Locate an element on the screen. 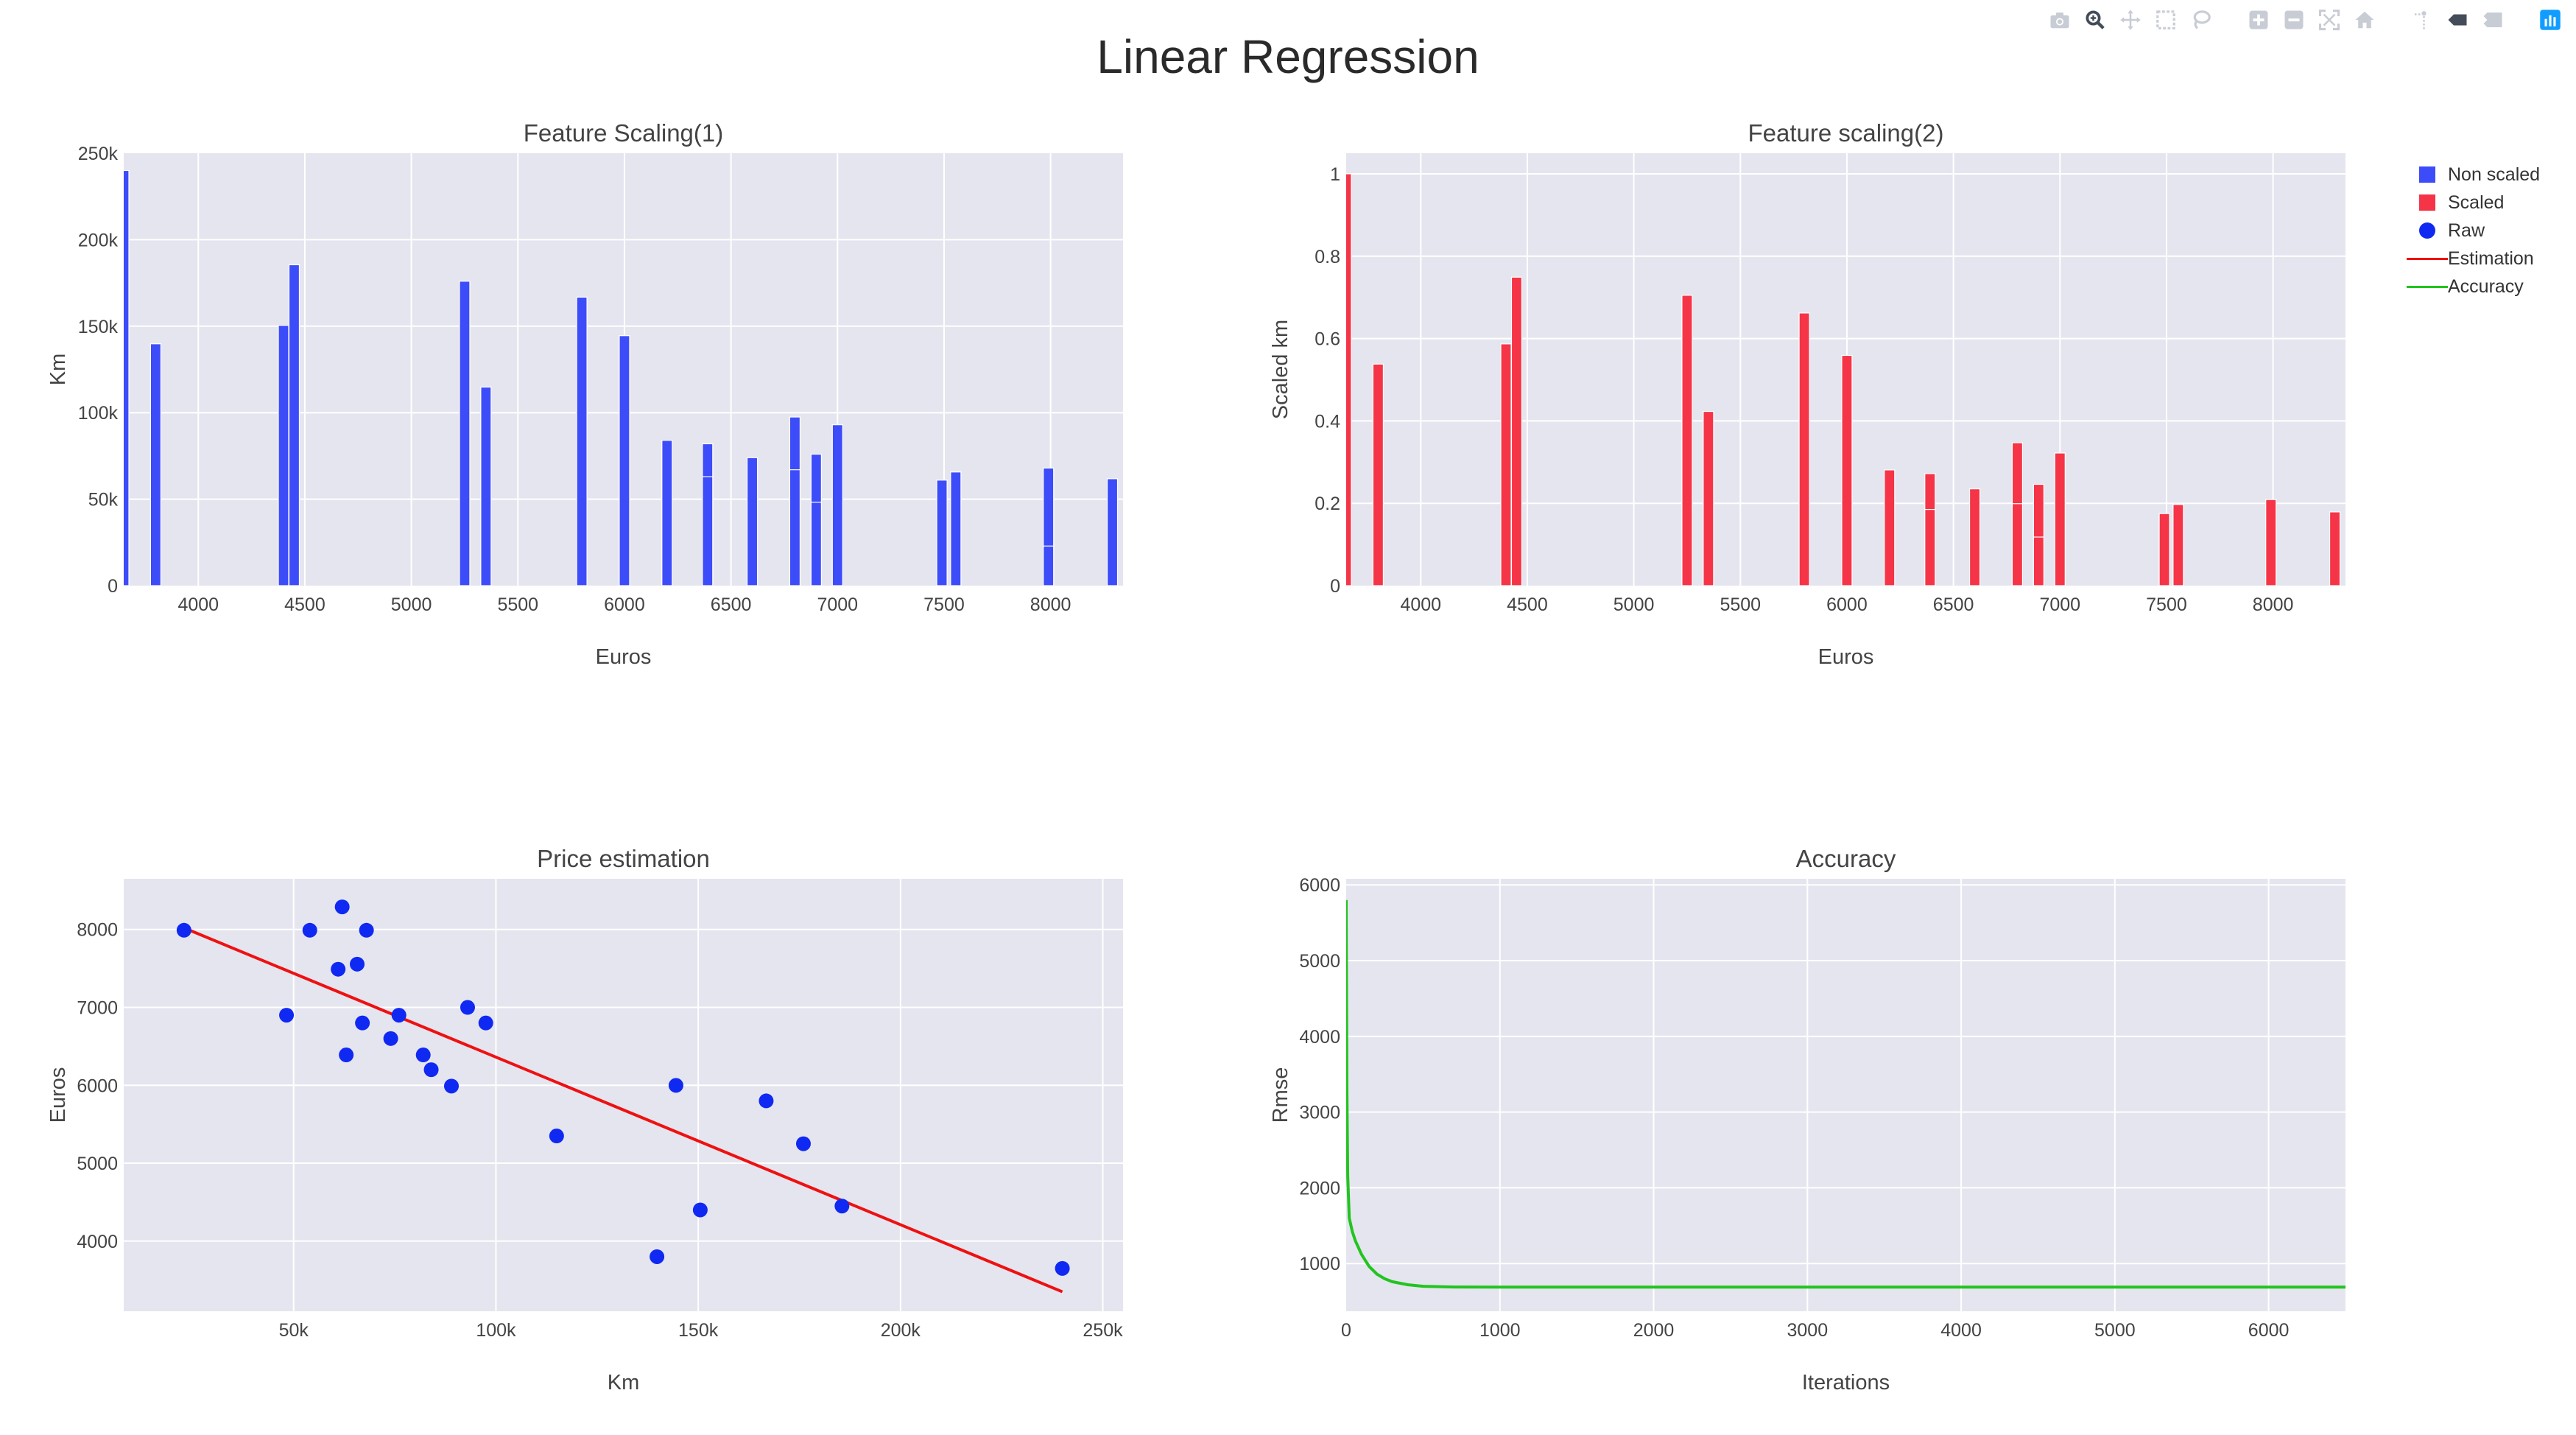 The image size is (2576, 1435). legend-item-estimation: Estimation is located at coordinates (2473, 259).